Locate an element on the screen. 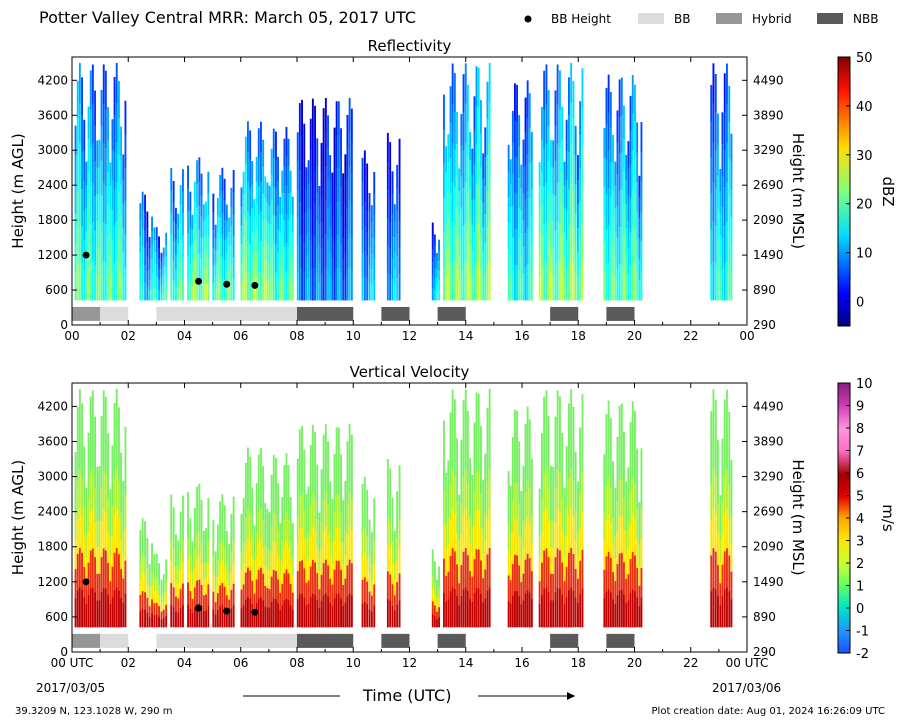 The image size is (900, 725). y-tick-label-left: 0 is located at coordinates (64, 325).